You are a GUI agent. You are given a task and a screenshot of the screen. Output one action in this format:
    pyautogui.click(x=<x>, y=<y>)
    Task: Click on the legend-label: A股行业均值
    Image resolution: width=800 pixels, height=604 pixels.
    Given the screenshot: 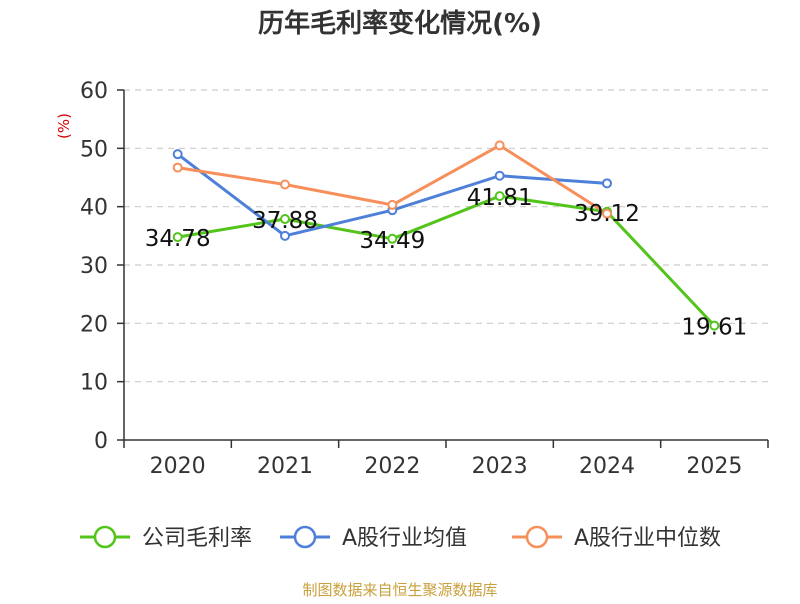 What is the action you would take?
    pyautogui.click(x=404, y=538)
    